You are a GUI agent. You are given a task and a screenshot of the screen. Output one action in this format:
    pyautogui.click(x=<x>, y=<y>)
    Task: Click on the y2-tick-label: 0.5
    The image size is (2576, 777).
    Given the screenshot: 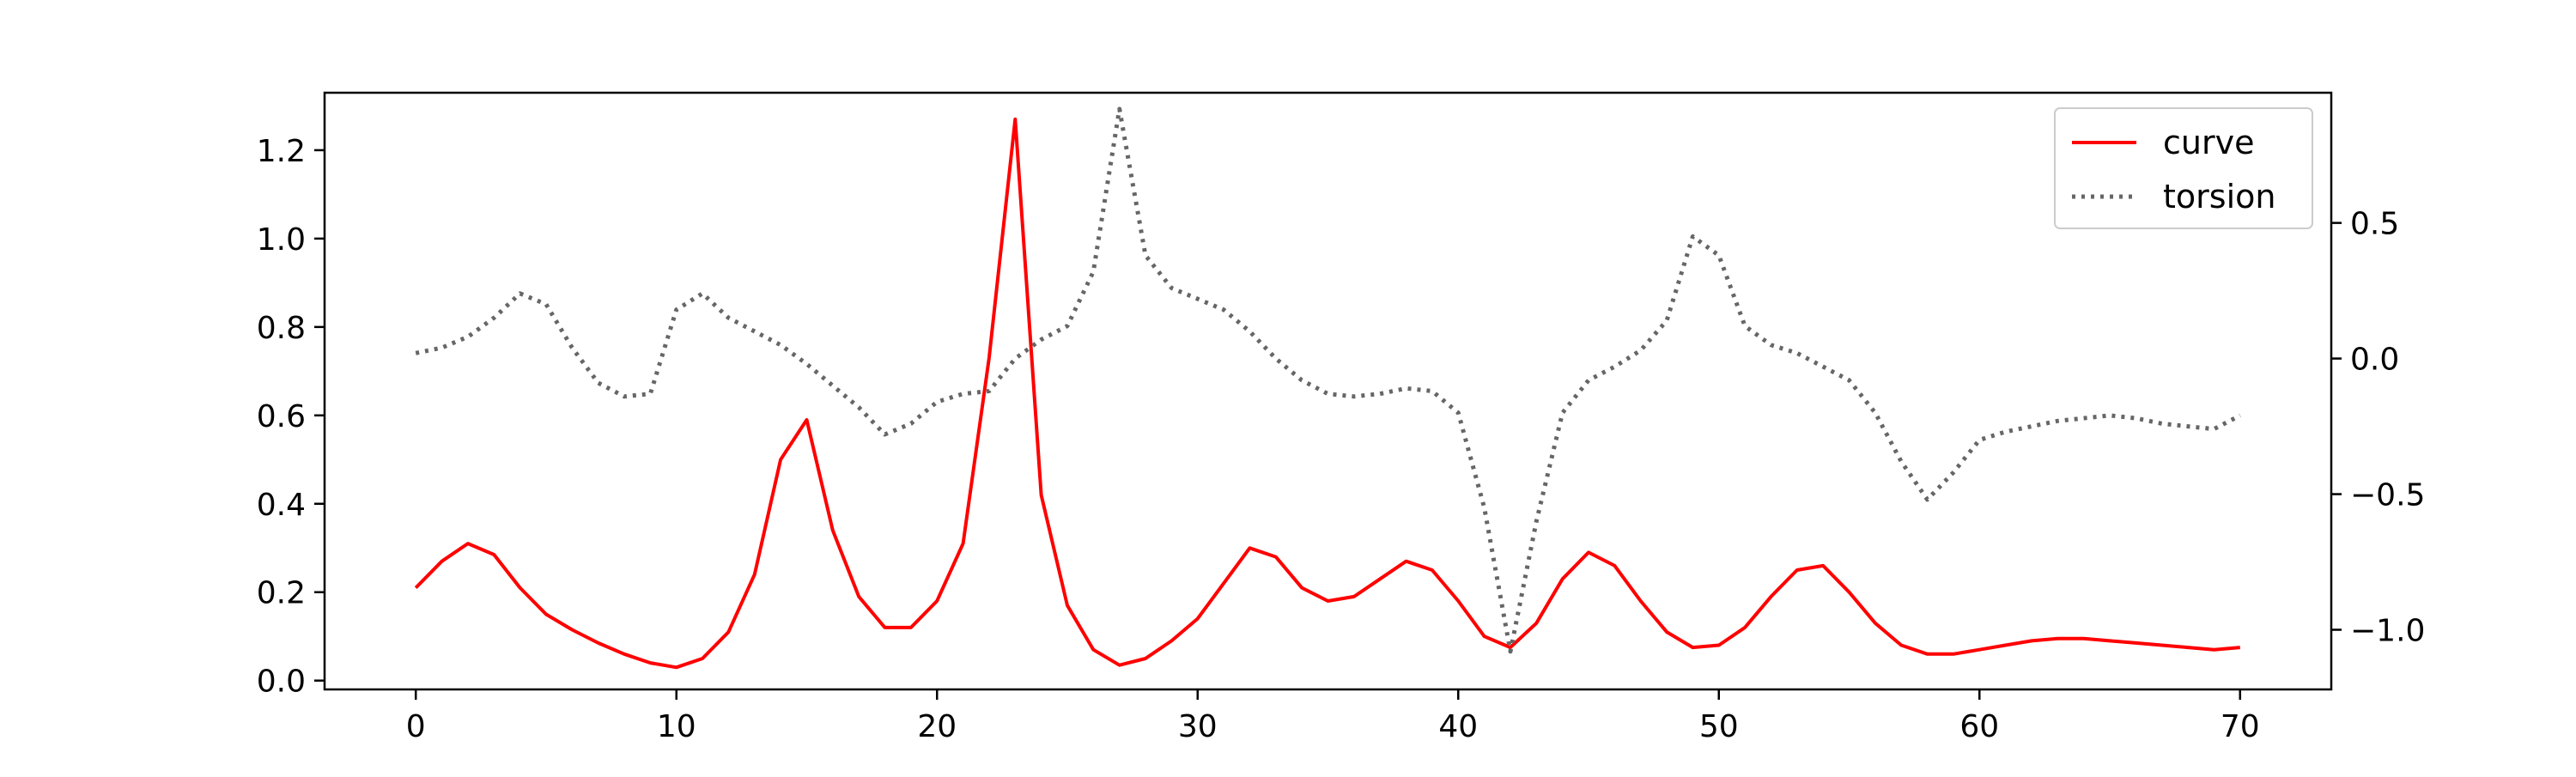 What is the action you would take?
    pyautogui.click(x=2375, y=224)
    